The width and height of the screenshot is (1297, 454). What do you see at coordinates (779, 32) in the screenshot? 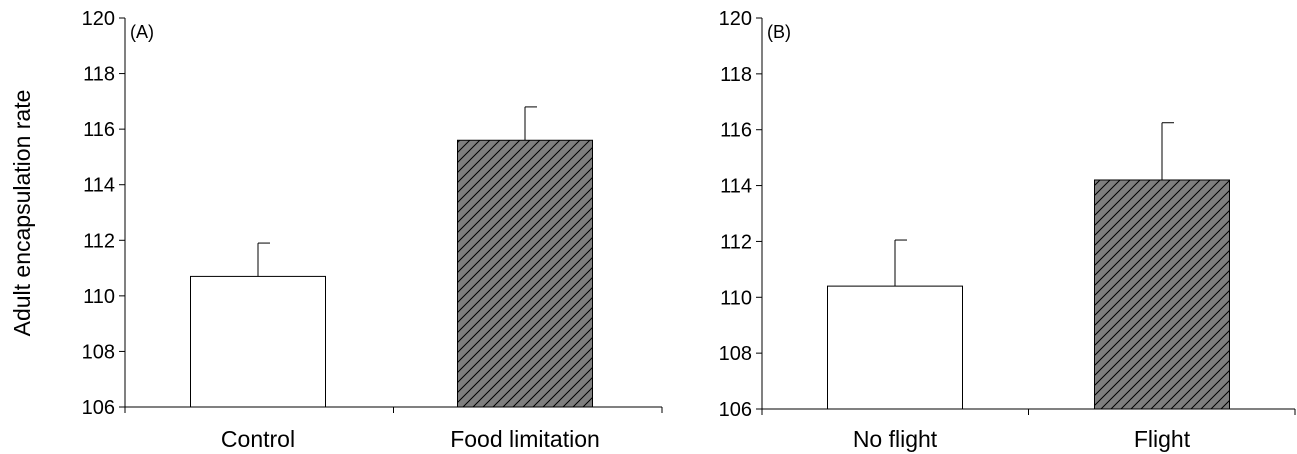
I see `panel-label: (B)` at bounding box center [779, 32].